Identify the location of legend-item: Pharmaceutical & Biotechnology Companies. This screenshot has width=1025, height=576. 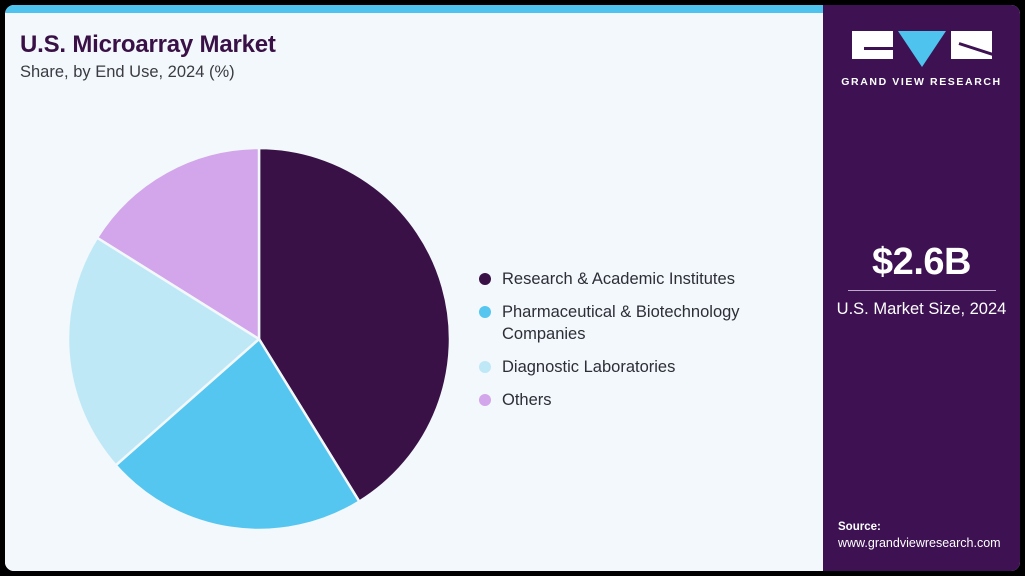
(644, 323).